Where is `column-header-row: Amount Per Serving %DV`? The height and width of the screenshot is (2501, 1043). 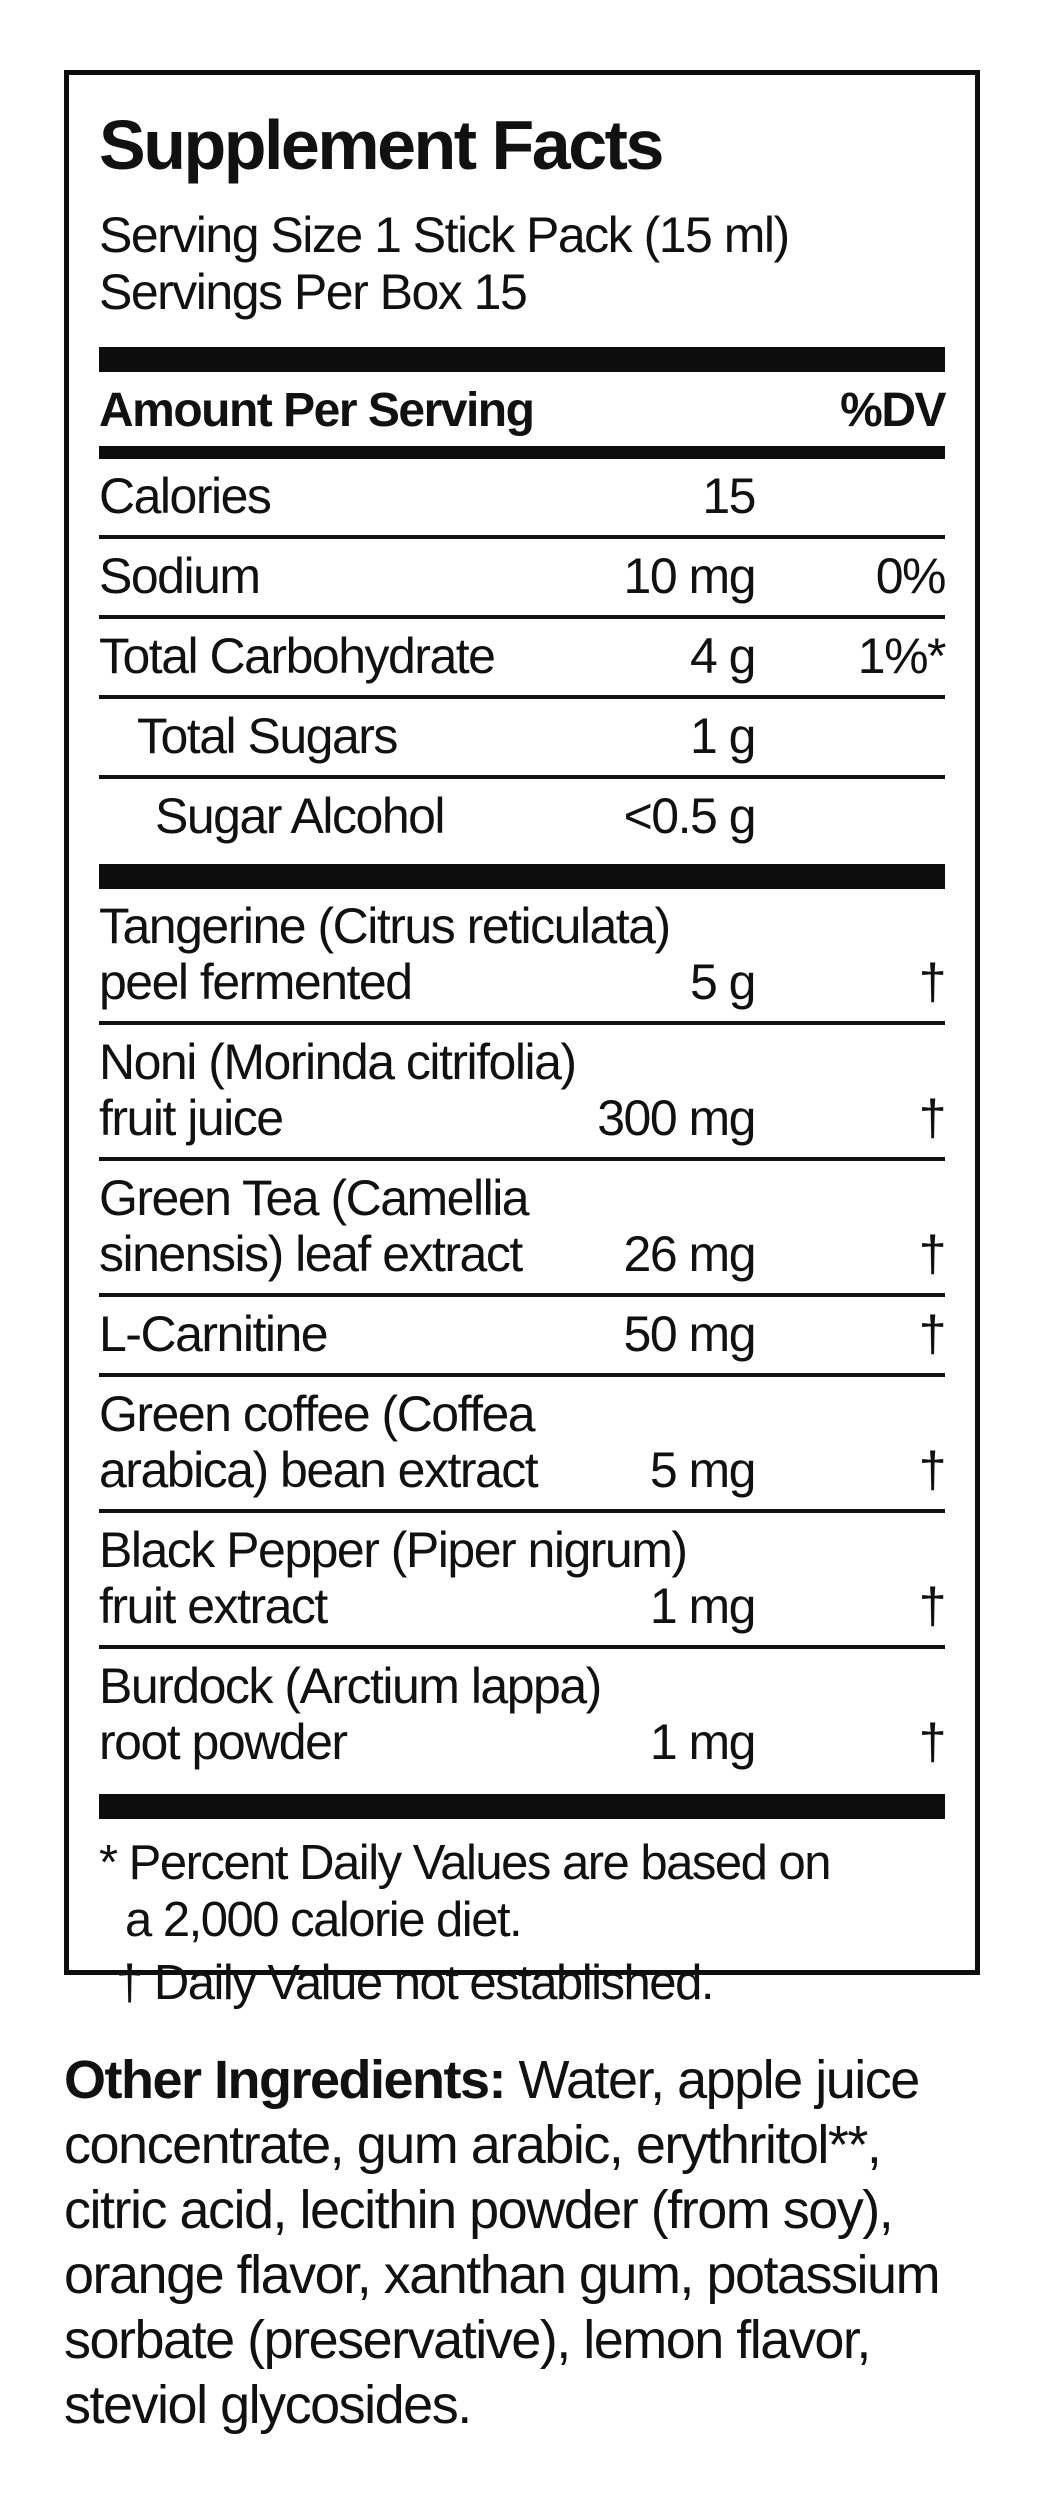
column-header-row: Amount Per Serving %DV is located at coordinates (522, 409).